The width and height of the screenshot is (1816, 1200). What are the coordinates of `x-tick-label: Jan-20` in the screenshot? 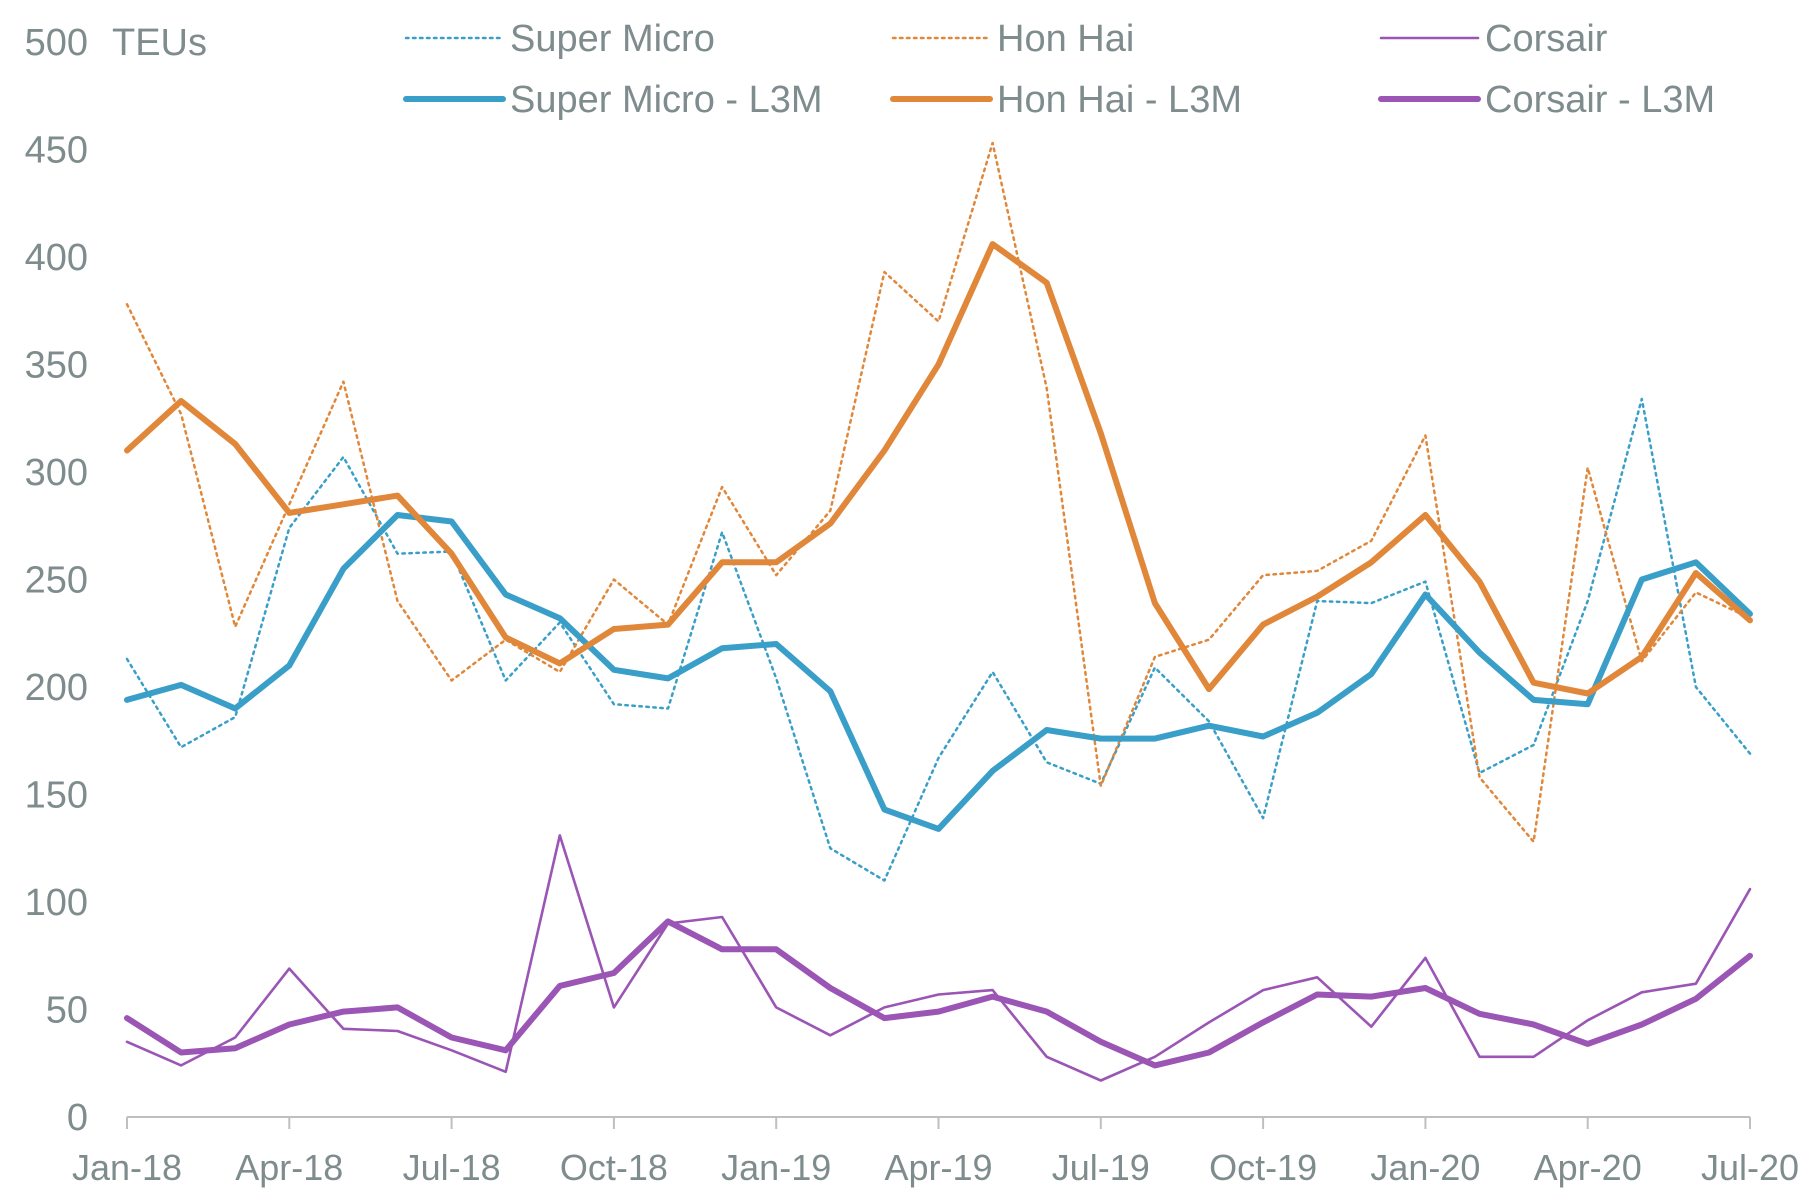 It's located at (1425, 1167).